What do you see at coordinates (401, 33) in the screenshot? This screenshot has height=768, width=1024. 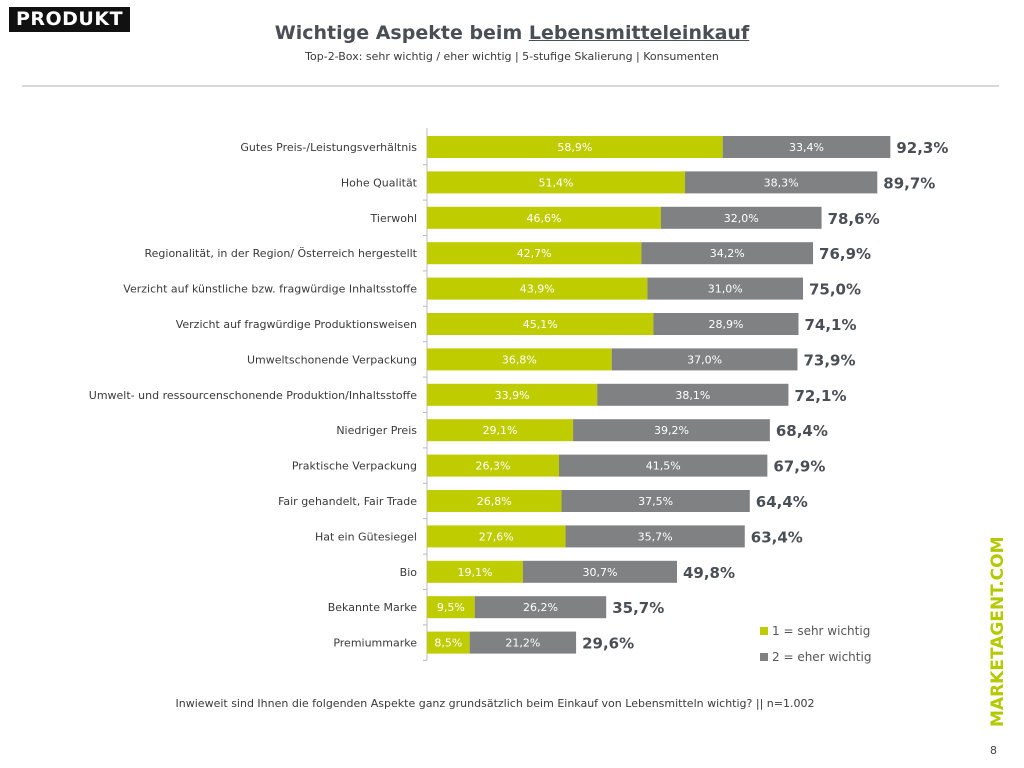 I see `title-text: Wichtige Aspekte beim` at bounding box center [401, 33].